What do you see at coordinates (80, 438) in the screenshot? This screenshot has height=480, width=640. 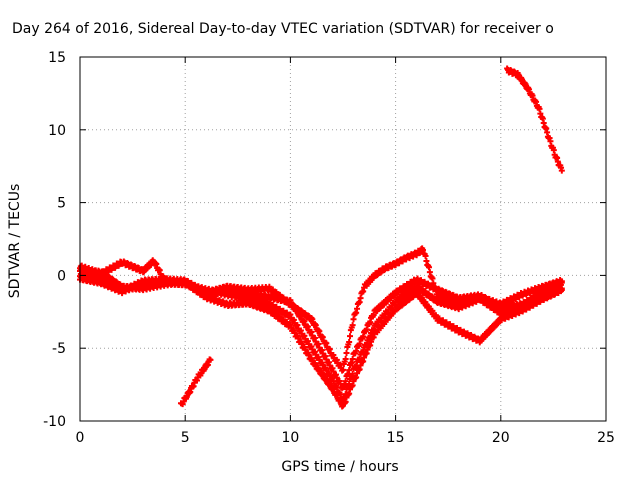 I see `x-tick-label: 0` at bounding box center [80, 438].